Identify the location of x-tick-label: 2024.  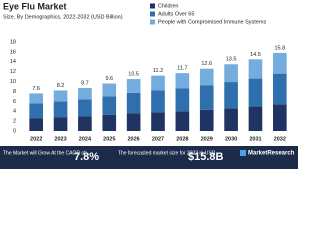
(85, 139).